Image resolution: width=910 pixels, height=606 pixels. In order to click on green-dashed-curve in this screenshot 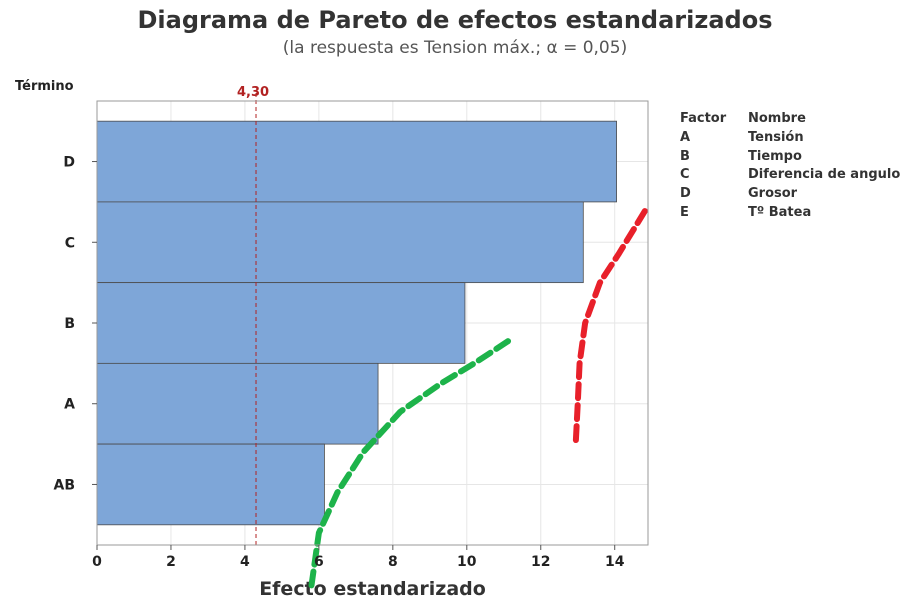, I will do `click(411, 462)`.